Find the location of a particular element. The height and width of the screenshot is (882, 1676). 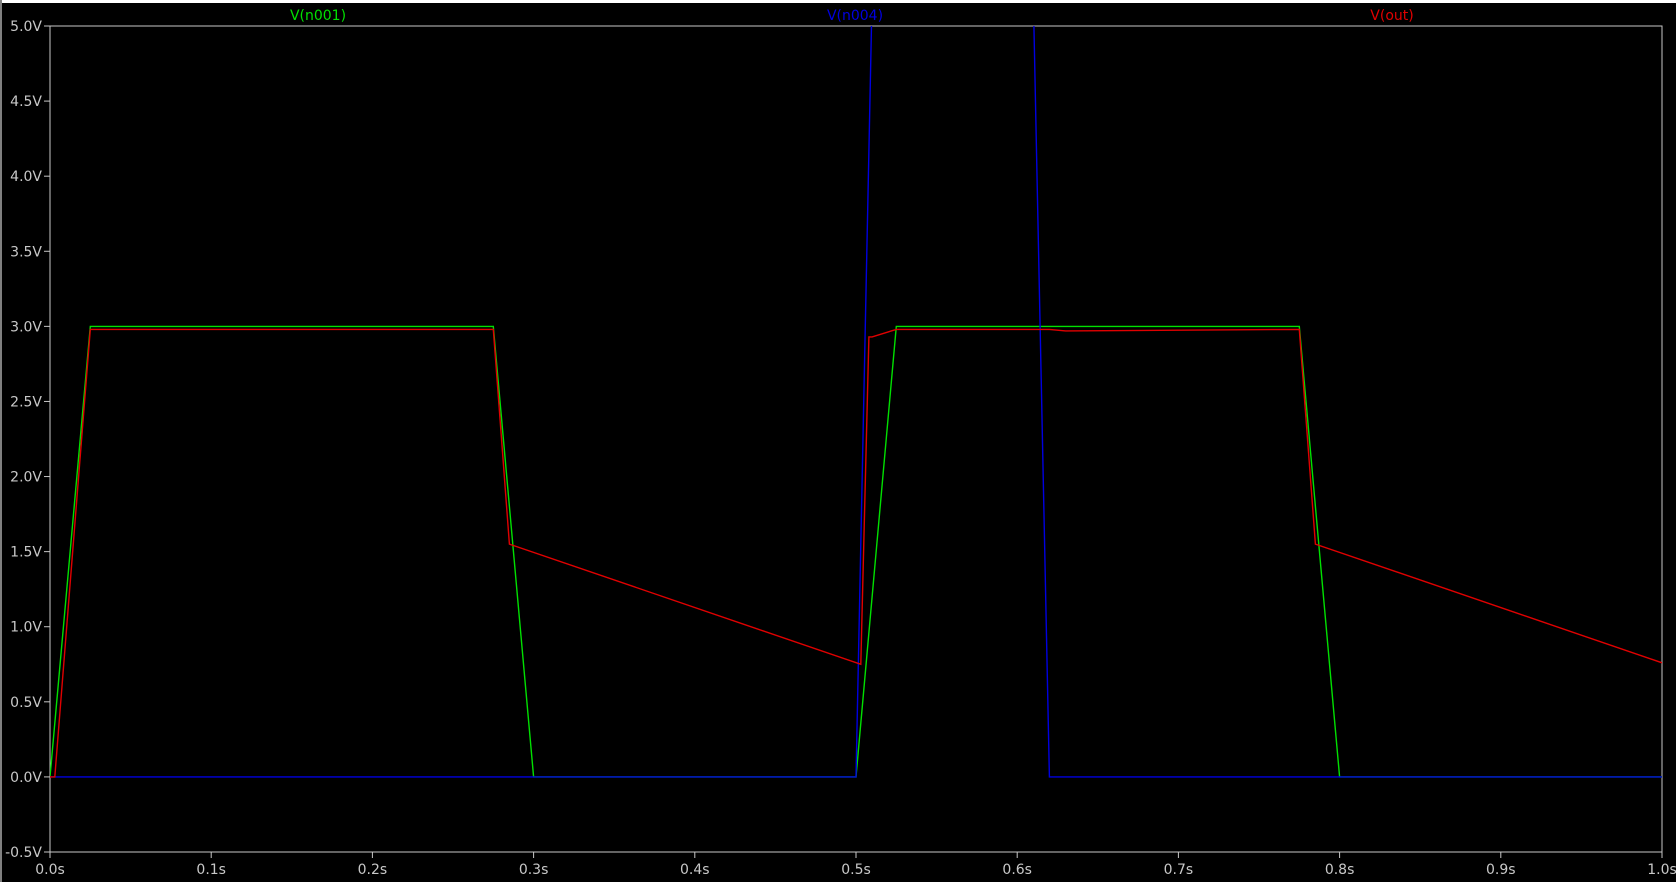

y-tick-label: 1.0V is located at coordinates (26, 628).